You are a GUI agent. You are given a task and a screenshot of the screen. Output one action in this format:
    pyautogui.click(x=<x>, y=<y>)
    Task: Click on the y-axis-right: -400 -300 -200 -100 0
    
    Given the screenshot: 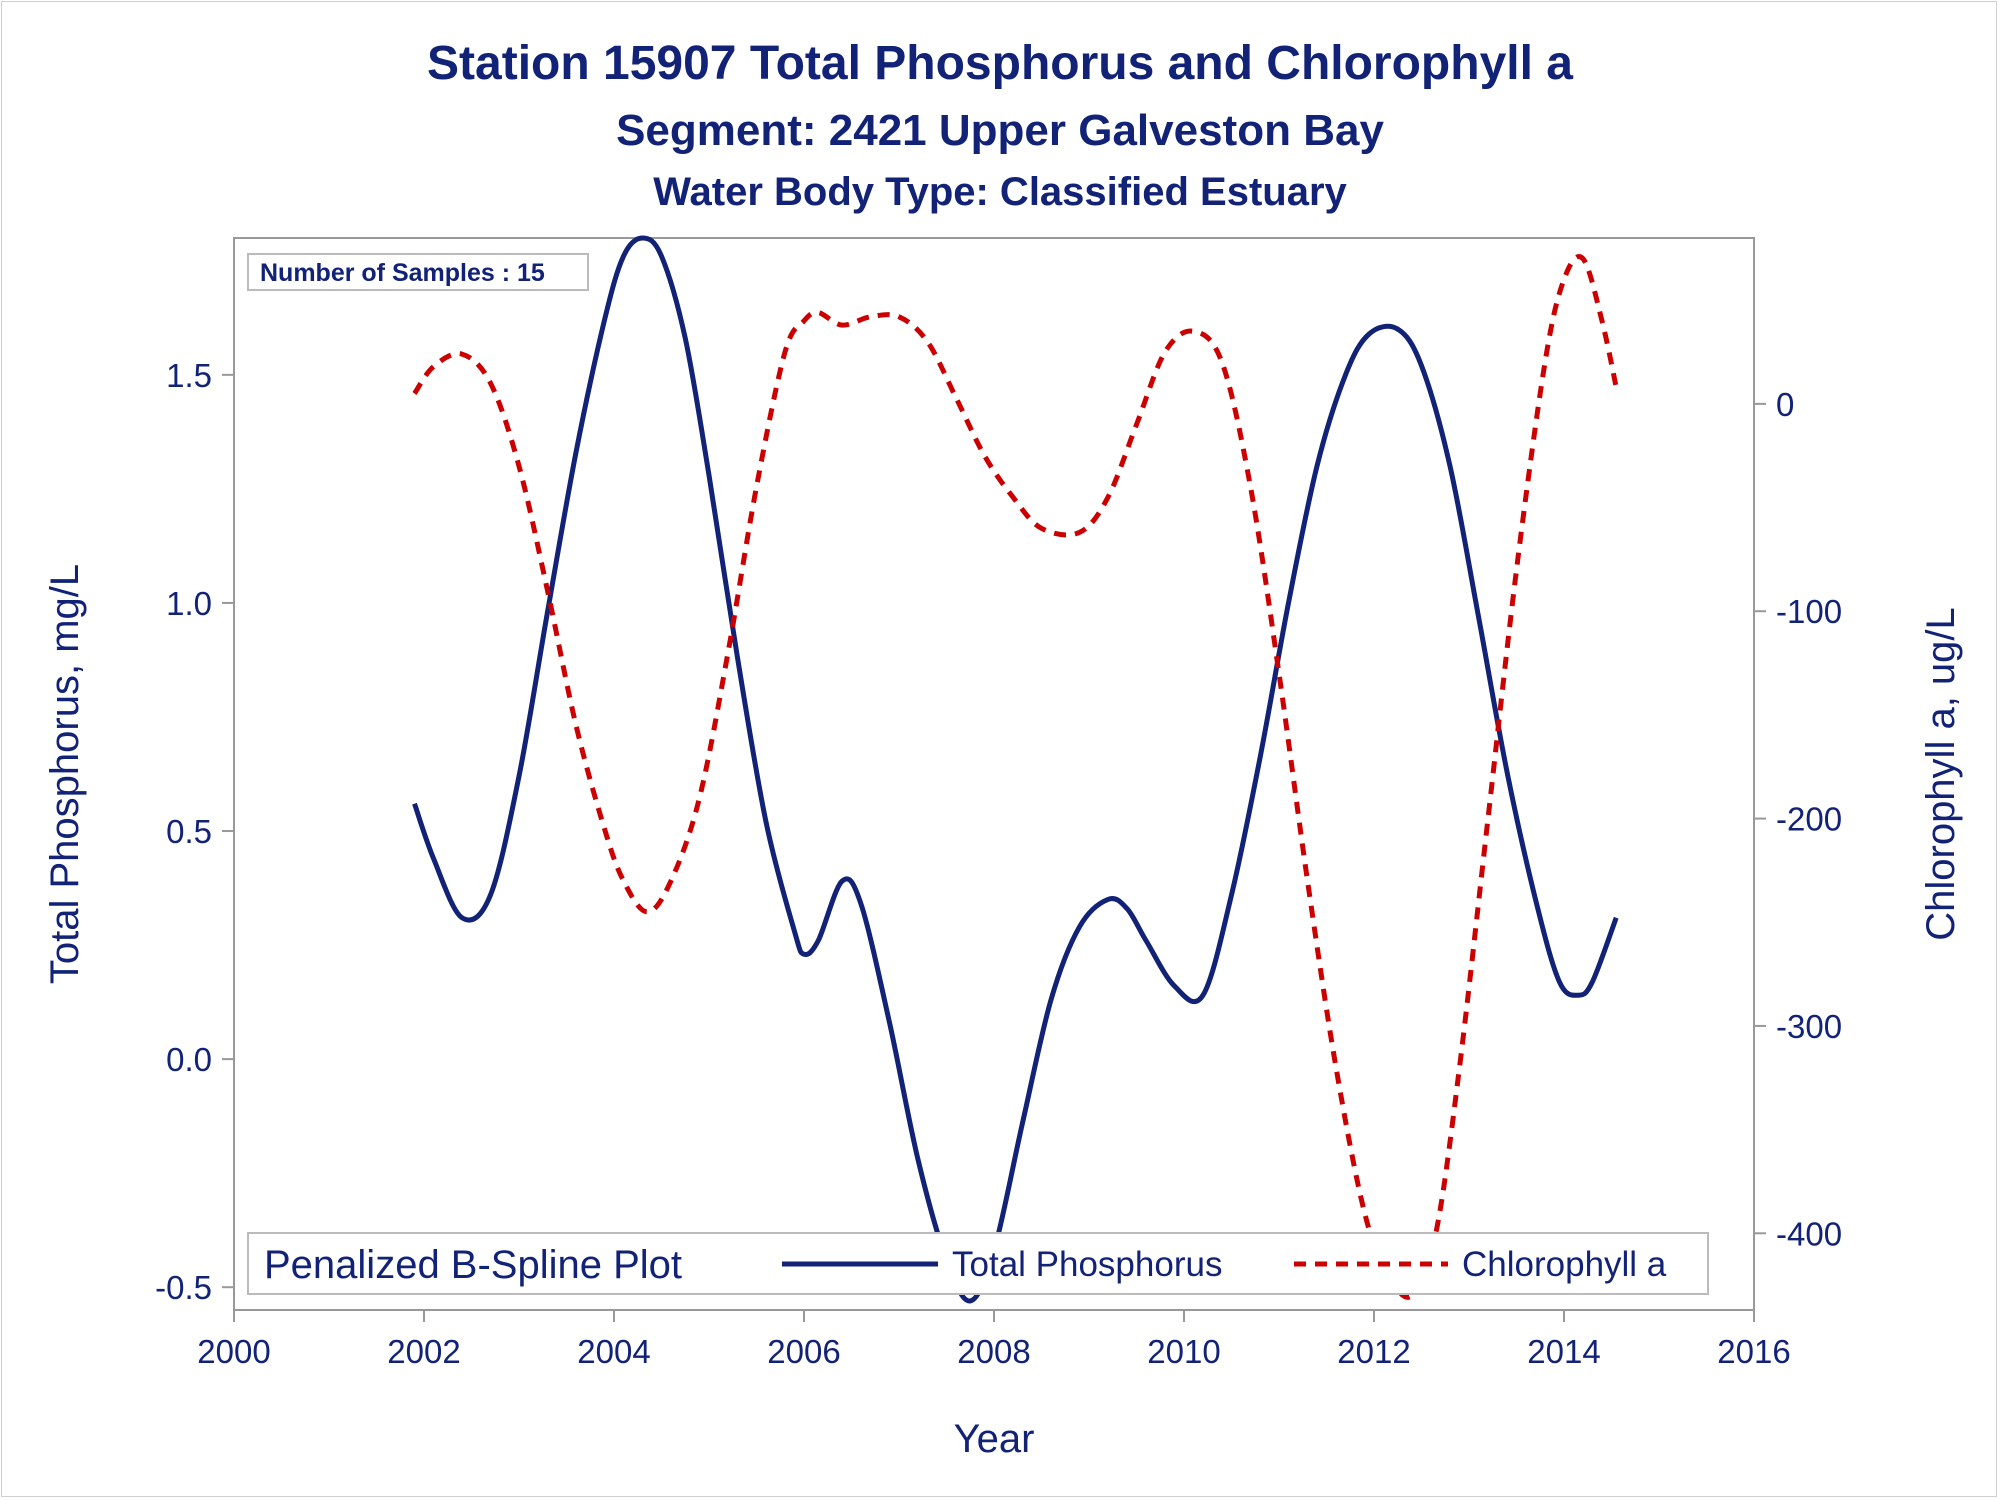 What is the action you would take?
    pyautogui.click(x=1798, y=819)
    